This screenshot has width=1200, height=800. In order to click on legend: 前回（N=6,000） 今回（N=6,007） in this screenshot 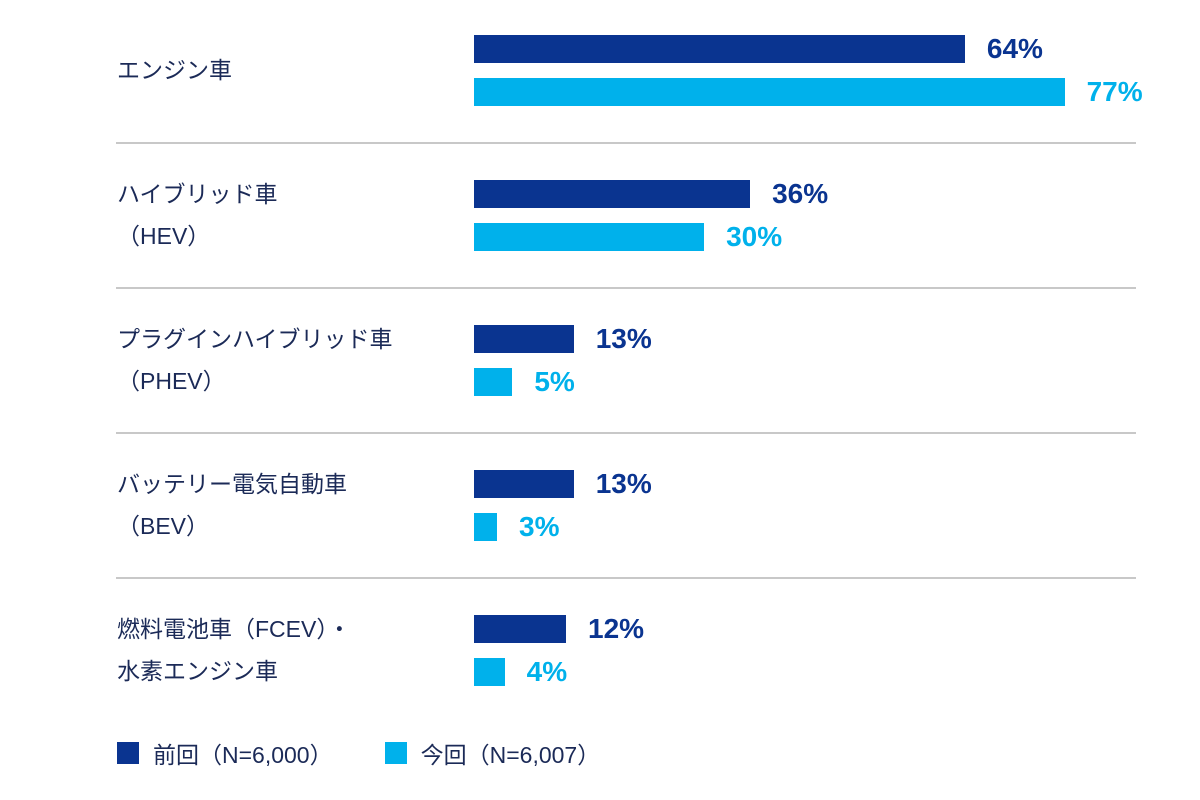, I will do `click(384, 753)`.